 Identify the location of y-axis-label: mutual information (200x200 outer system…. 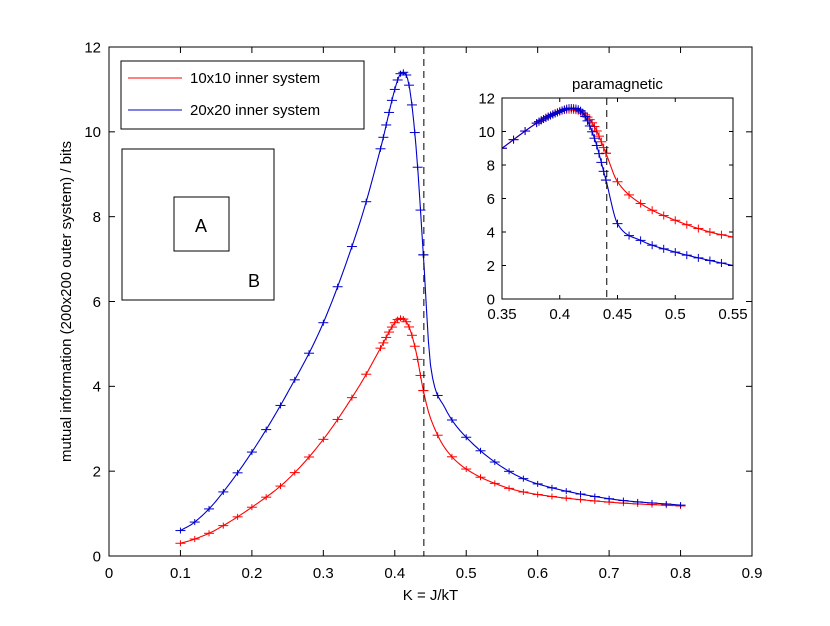
(66, 301).